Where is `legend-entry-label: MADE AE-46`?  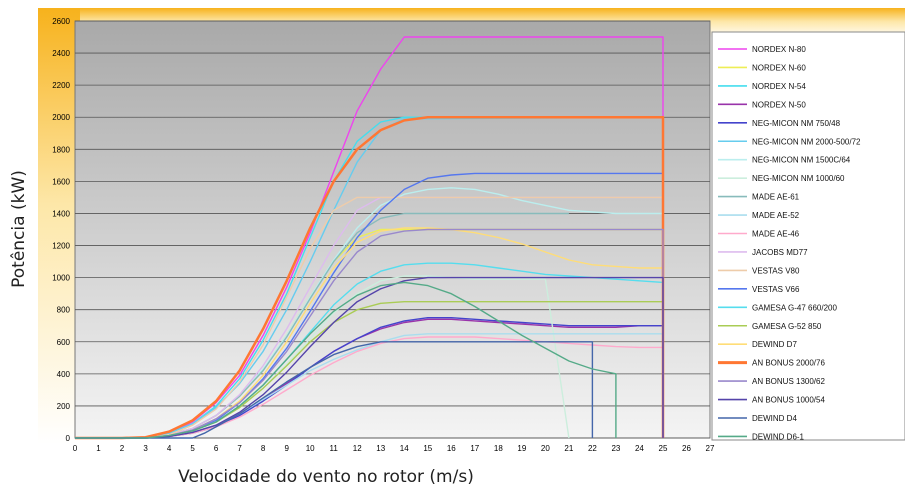
legend-entry-label: MADE AE-46 is located at coordinates (776, 234).